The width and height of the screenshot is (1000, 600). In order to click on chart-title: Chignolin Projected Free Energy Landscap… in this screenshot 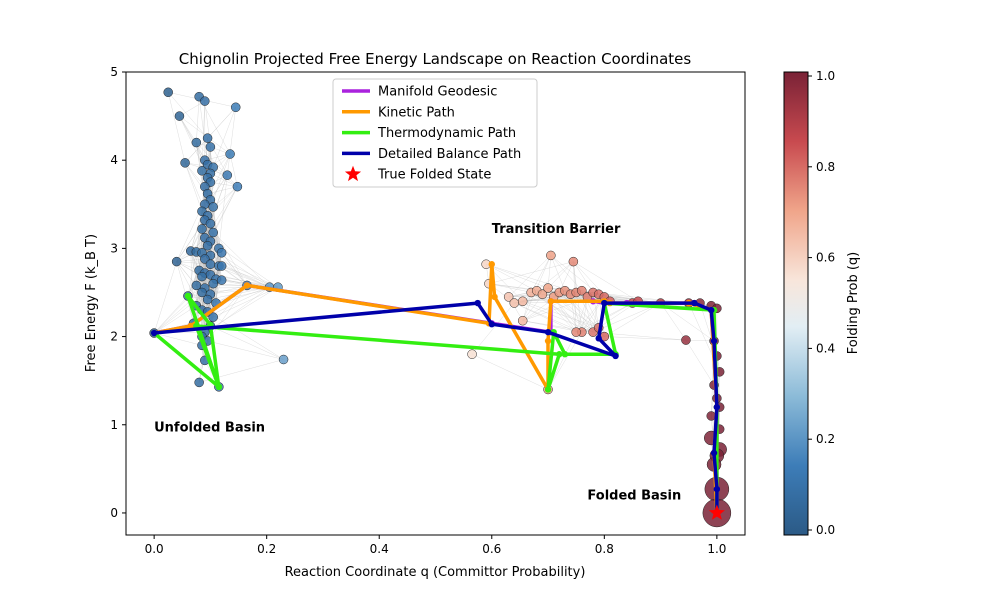, I will do `click(435, 59)`.